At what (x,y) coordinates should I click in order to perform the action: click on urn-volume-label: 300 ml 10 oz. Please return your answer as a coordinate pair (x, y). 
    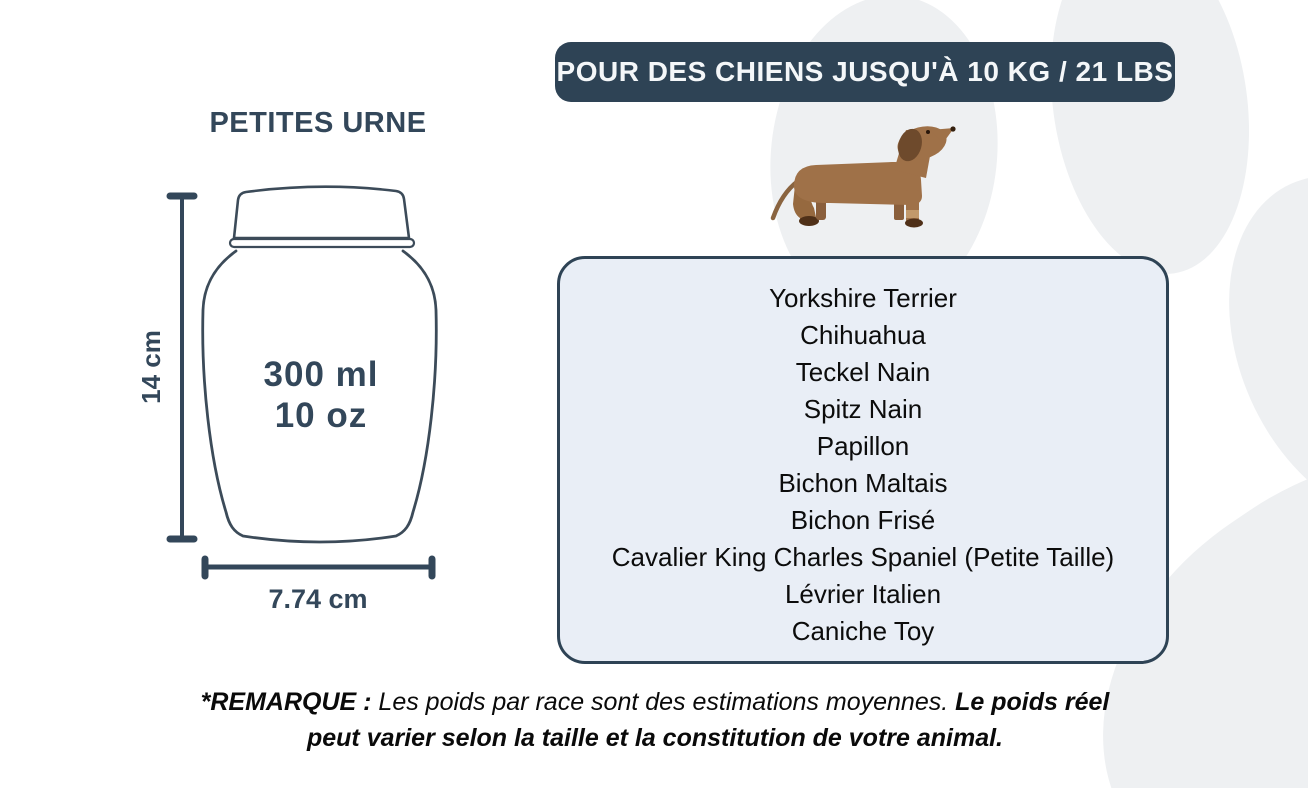
    Looking at the image, I should click on (321, 395).